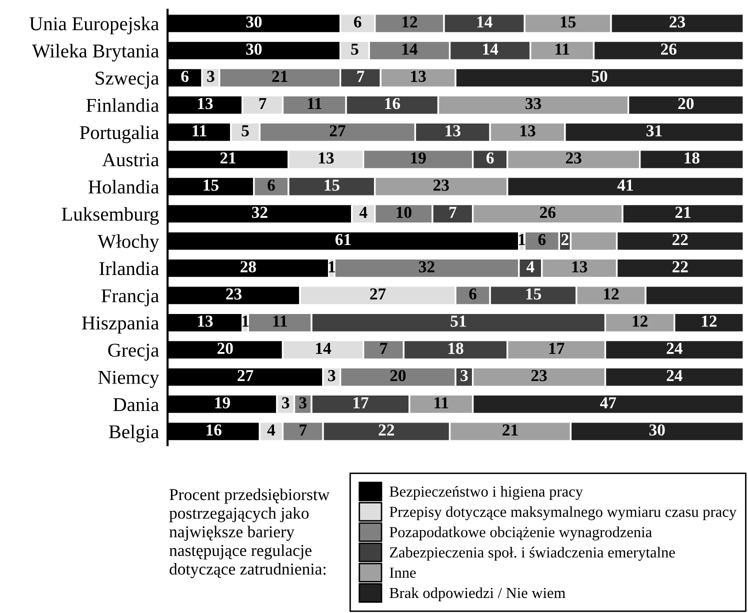 This screenshot has height=613, width=748. What do you see at coordinates (120, 325) in the screenshot?
I see `y-tick-label: Hiszpania` at bounding box center [120, 325].